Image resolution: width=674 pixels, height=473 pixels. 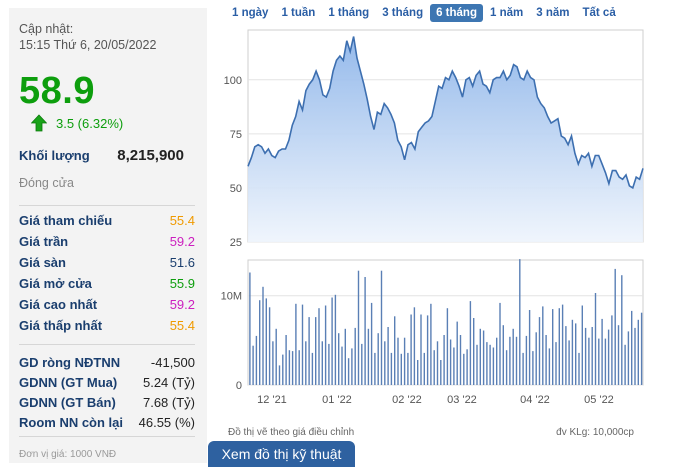 I want to click on tab-6-months: 6 tháng, so click(x=456, y=13).